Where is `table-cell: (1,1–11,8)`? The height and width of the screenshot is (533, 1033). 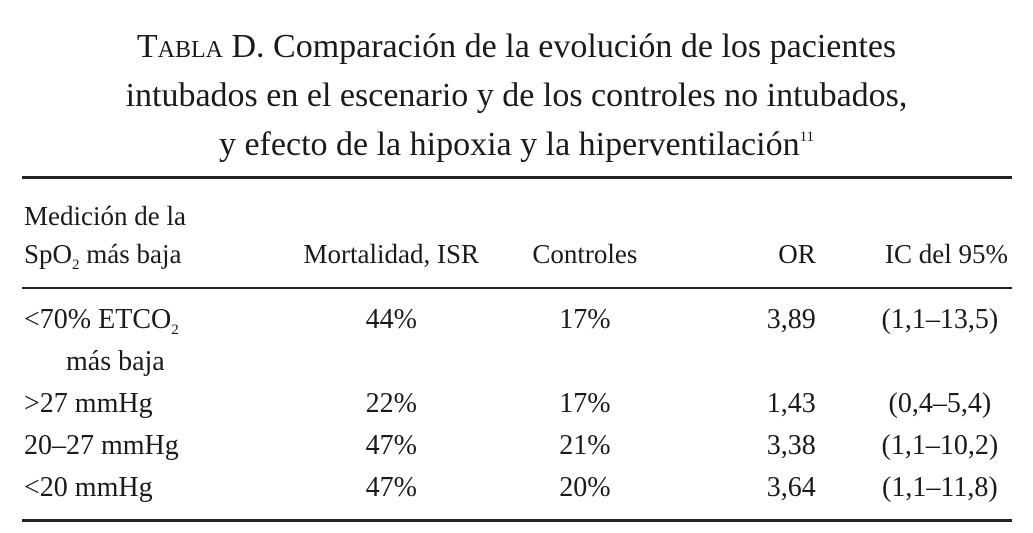 table-cell: (1,1–11,8) is located at coordinates (940, 487).